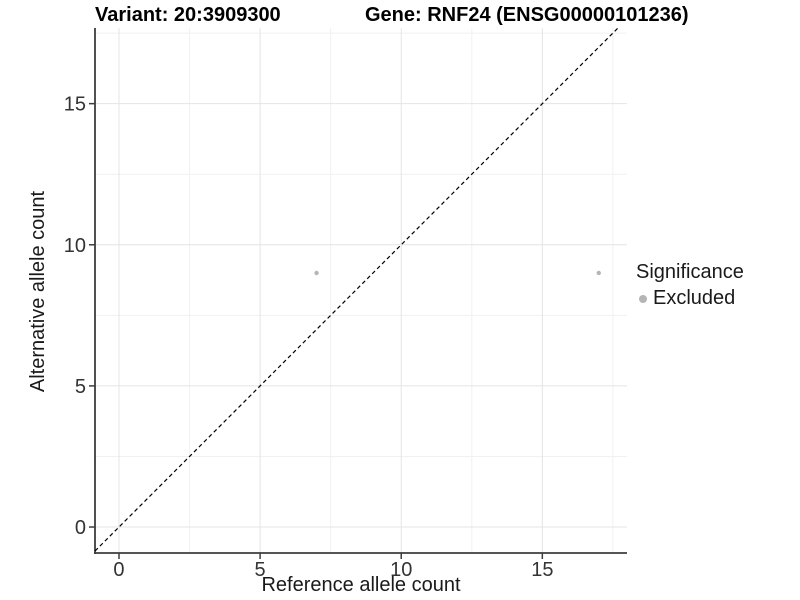 The image size is (800, 600). I want to click on legend: Significance Excluded, so click(690, 285).